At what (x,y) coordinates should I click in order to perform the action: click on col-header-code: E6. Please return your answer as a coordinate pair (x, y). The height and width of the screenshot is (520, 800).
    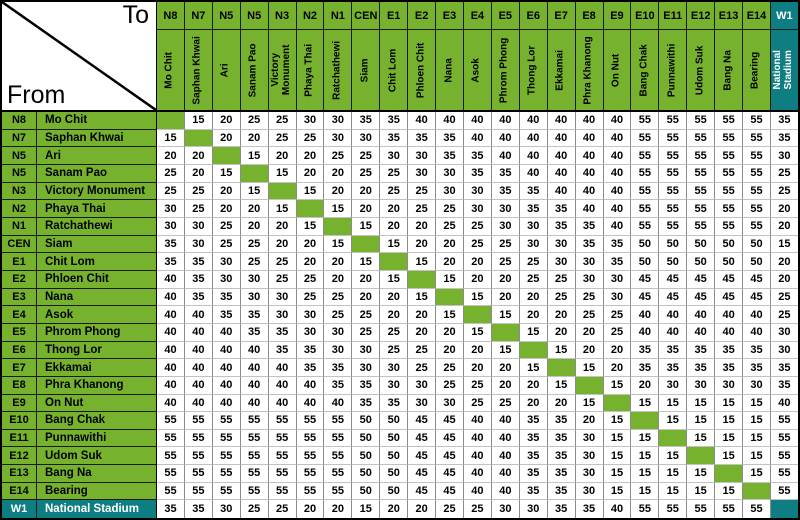
    Looking at the image, I should click on (533, 16).